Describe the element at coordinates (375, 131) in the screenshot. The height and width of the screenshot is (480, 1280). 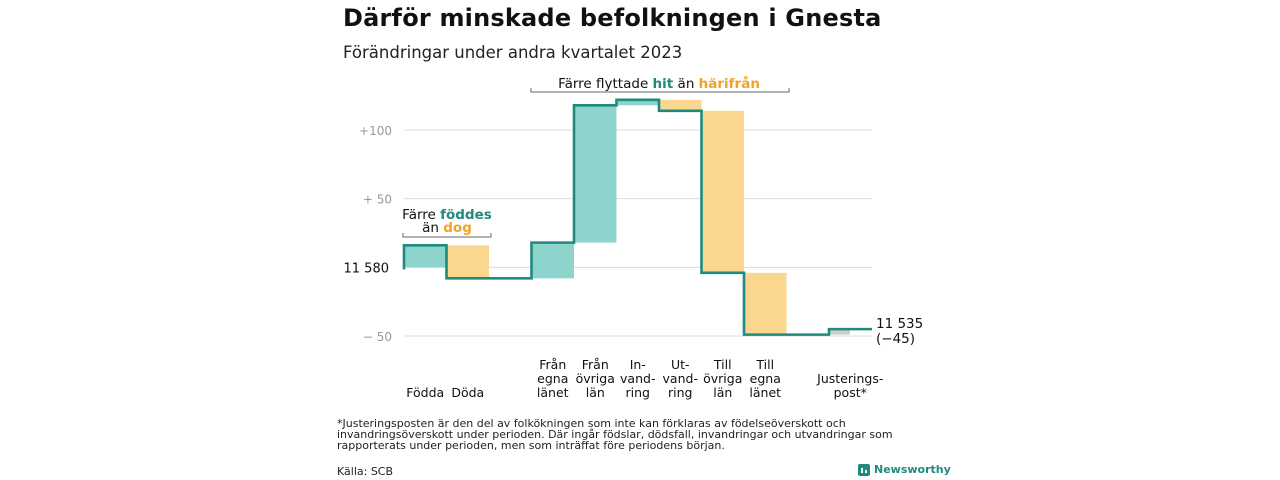
I see `y-tick-label: +100` at that location.